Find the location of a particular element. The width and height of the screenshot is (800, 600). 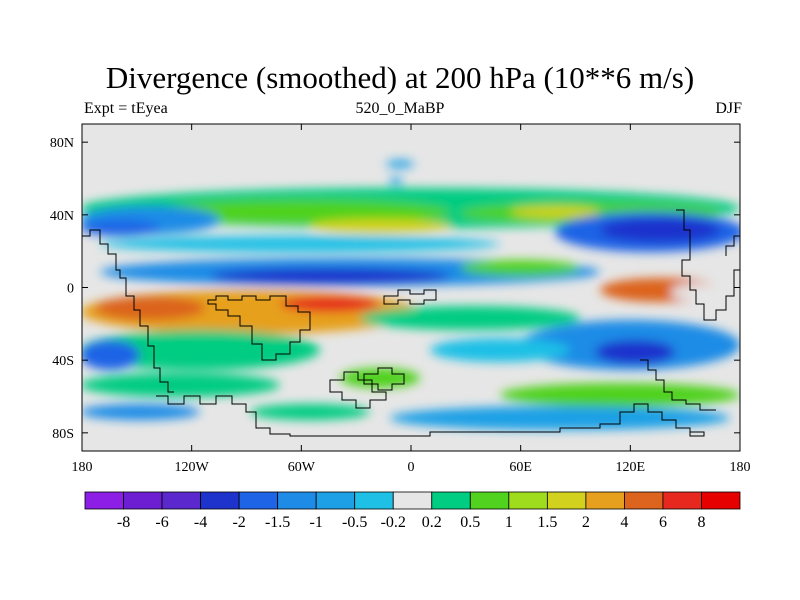

y-tick-label: 80S is located at coordinates (63, 434).